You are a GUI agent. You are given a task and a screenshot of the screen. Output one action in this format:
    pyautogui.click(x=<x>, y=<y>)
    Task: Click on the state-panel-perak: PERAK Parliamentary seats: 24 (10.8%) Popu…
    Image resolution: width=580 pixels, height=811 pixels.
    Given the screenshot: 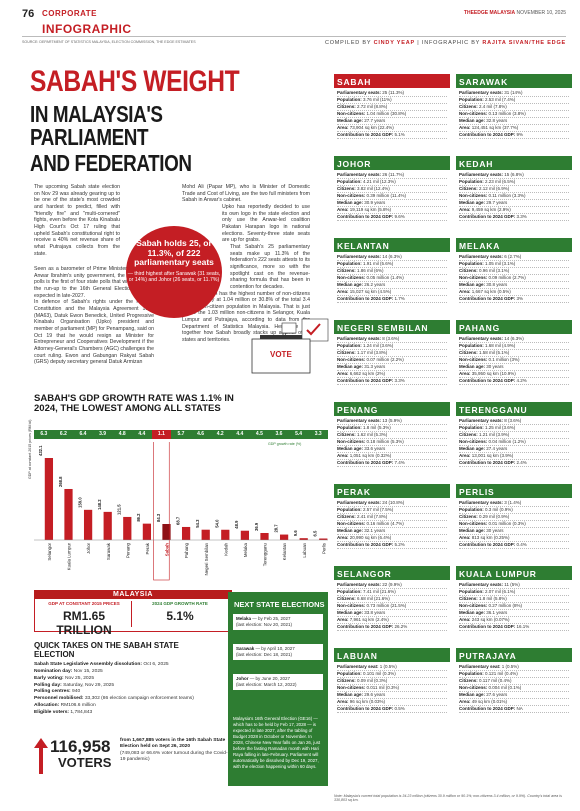 What is the action you would take?
    pyautogui.click(x=392, y=517)
    